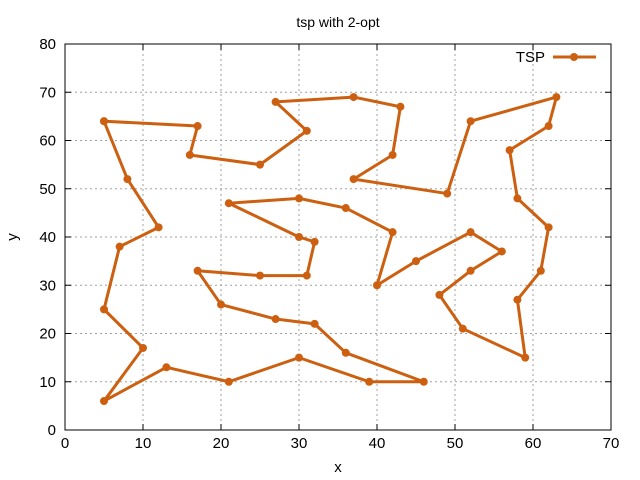 The image size is (640, 480). What do you see at coordinates (533, 443) in the screenshot?
I see `x-tick-label: 60` at bounding box center [533, 443].